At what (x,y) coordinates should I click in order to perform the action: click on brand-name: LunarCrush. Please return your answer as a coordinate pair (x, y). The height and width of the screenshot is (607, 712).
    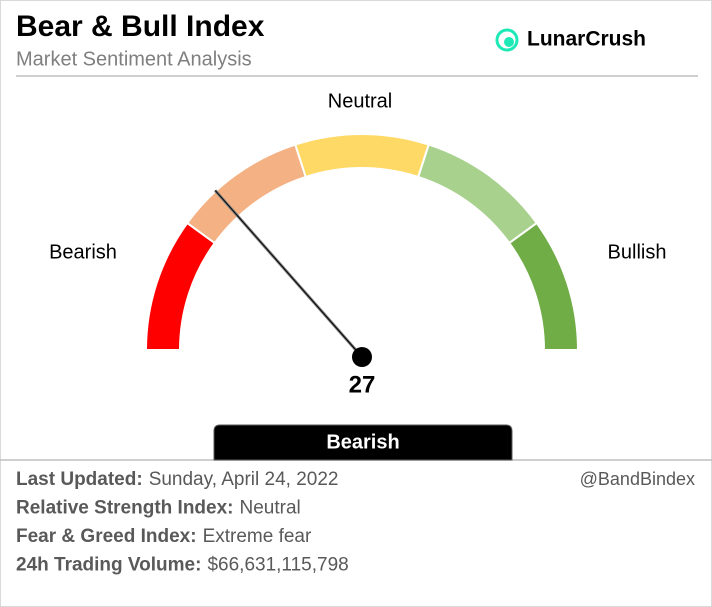
    Looking at the image, I should click on (586, 39).